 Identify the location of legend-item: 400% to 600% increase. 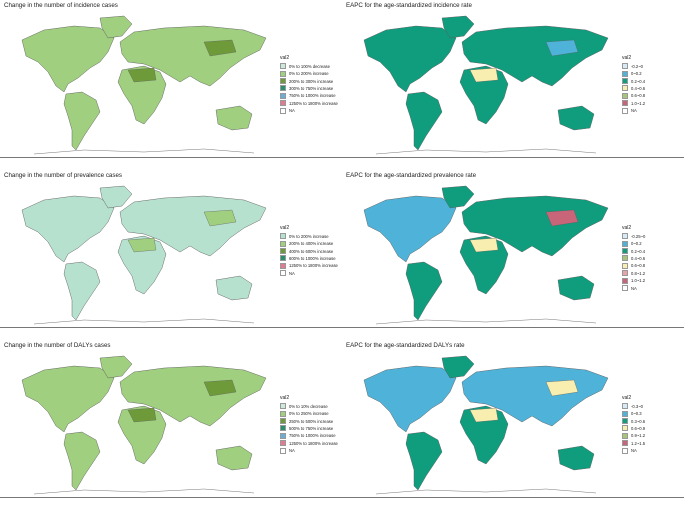
(311, 251).